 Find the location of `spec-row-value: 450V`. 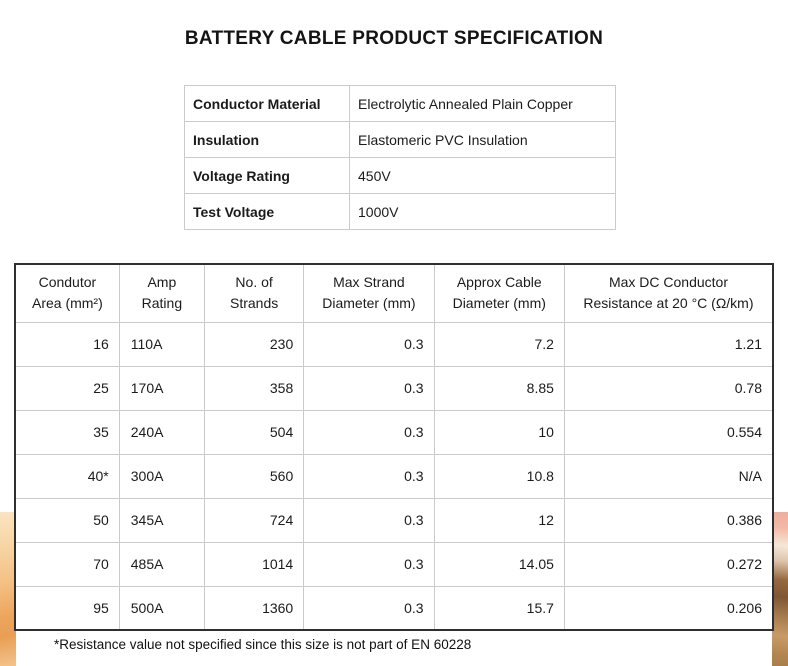

spec-row-value: 450V is located at coordinates (482, 175).